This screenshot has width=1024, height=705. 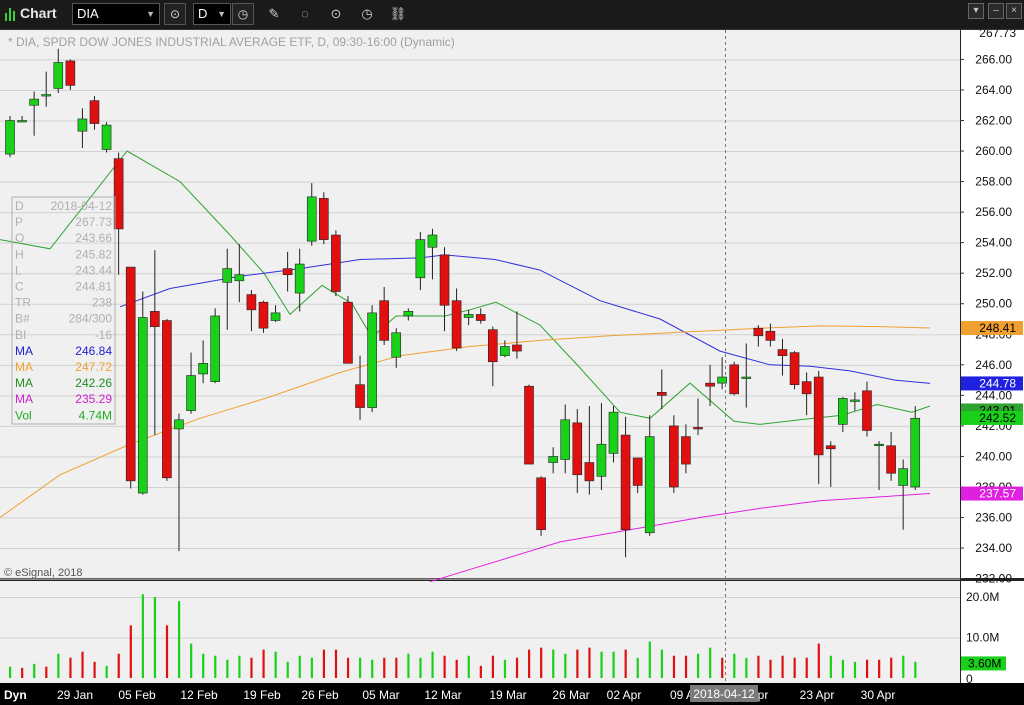 What do you see at coordinates (734, 665) in the screenshot?
I see `volume-bar` at bounding box center [734, 665].